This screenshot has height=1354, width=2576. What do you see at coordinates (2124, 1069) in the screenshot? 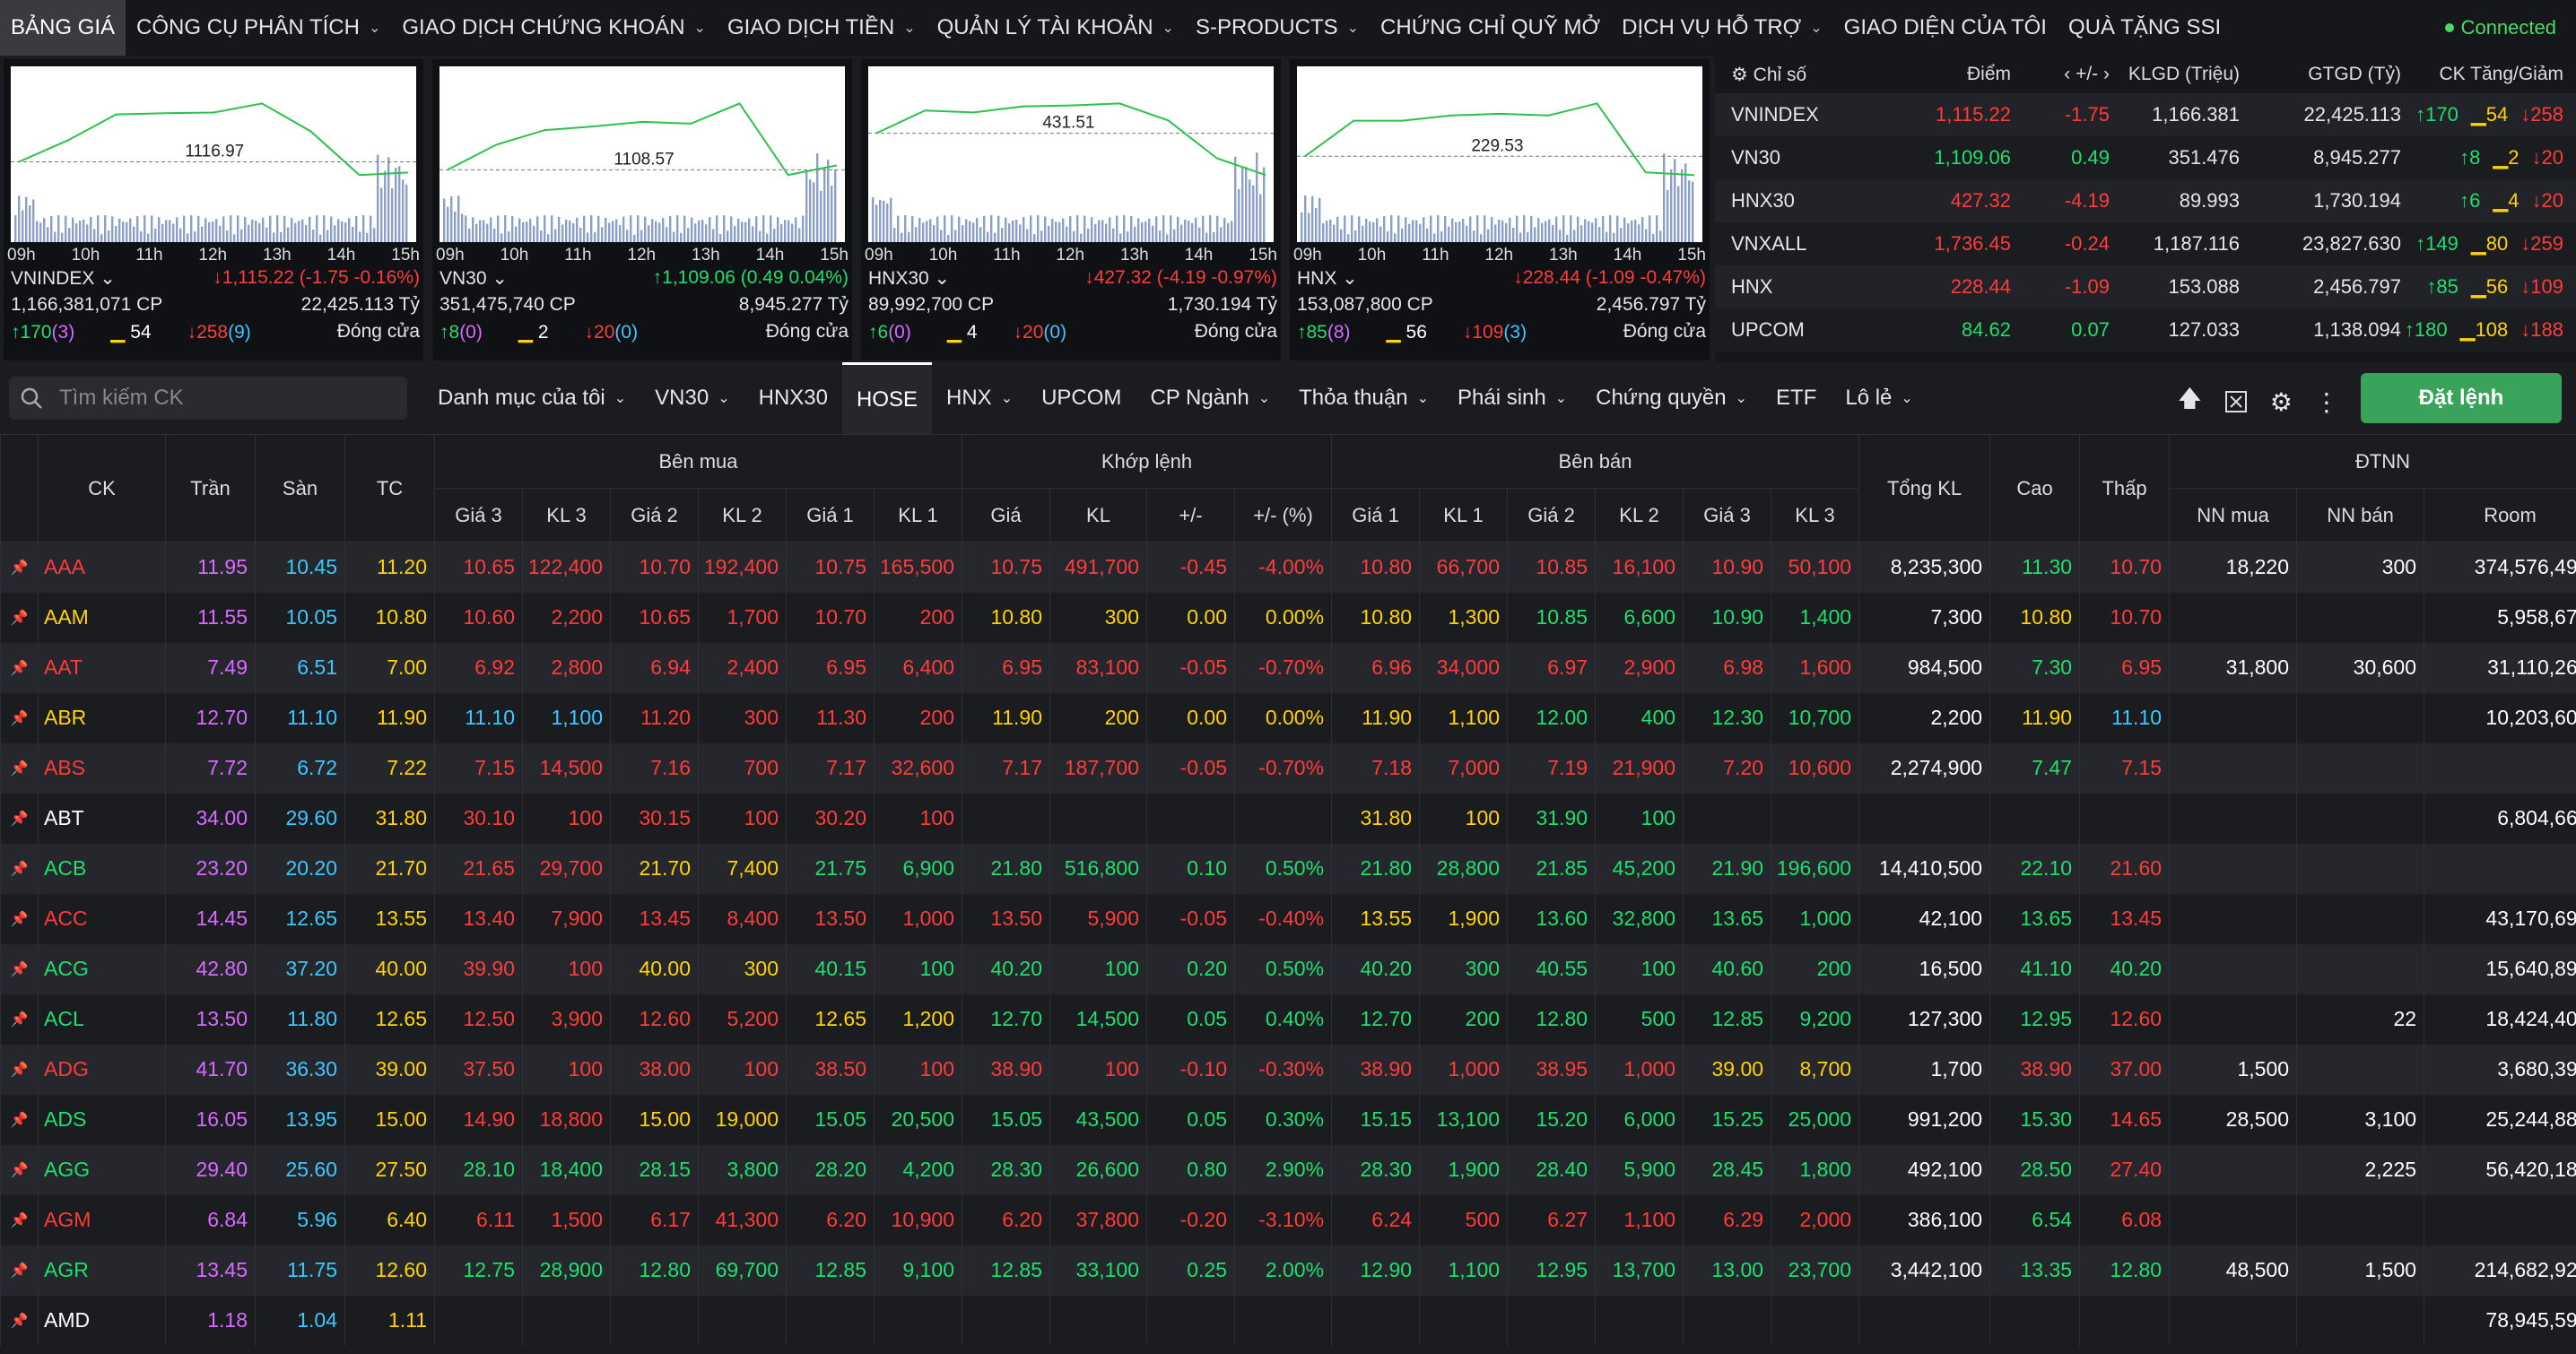
I see `cell-18: 37.00` at bounding box center [2124, 1069].